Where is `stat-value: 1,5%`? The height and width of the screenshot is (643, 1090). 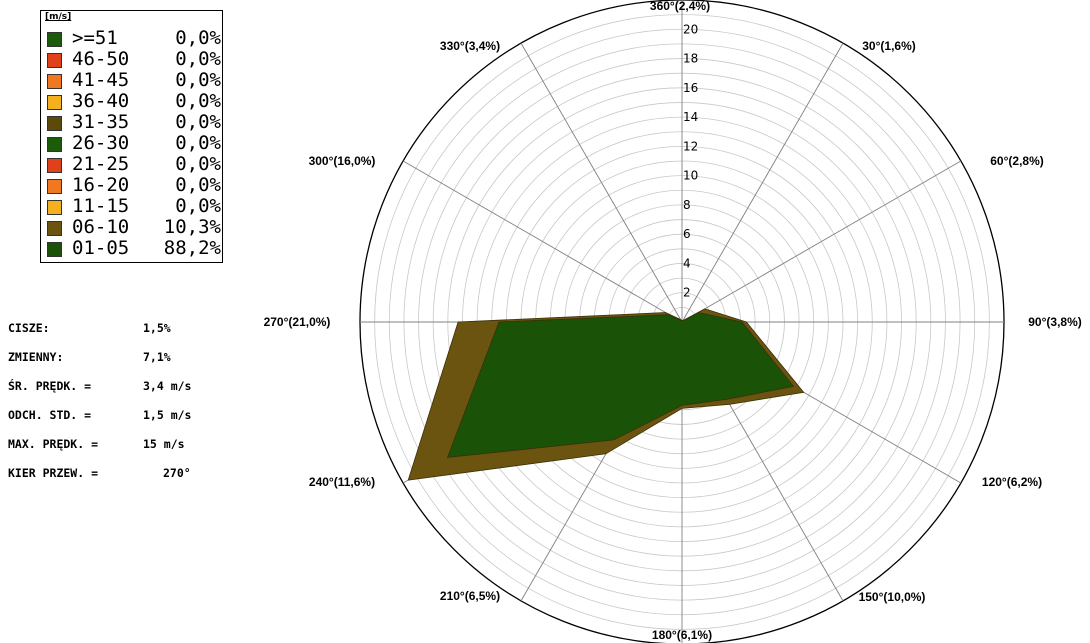 stat-value: 1,5% is located at coordinates (157, 328).